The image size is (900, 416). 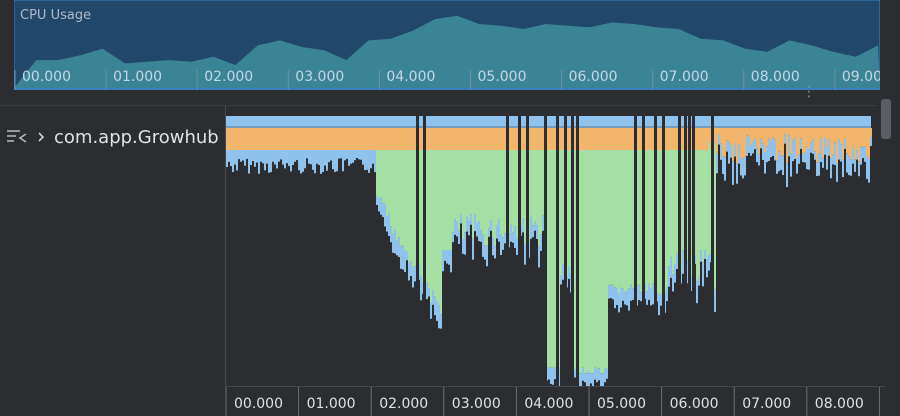 I want to click on more-options-icon: ⋮, so click(x=809, y=92).